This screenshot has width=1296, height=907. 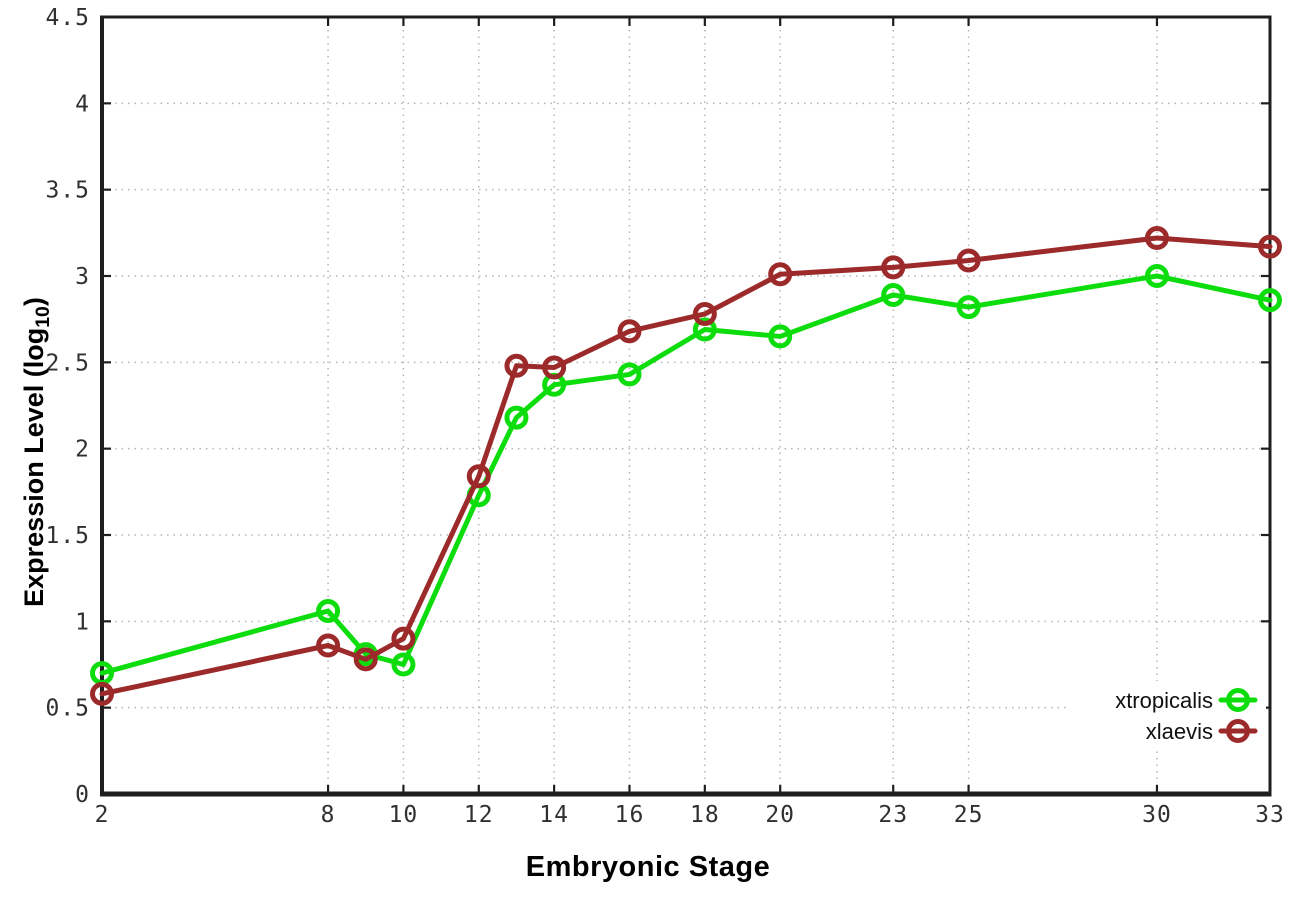 I want to click on x-tick-label: 8, so click(x=328, y=815).